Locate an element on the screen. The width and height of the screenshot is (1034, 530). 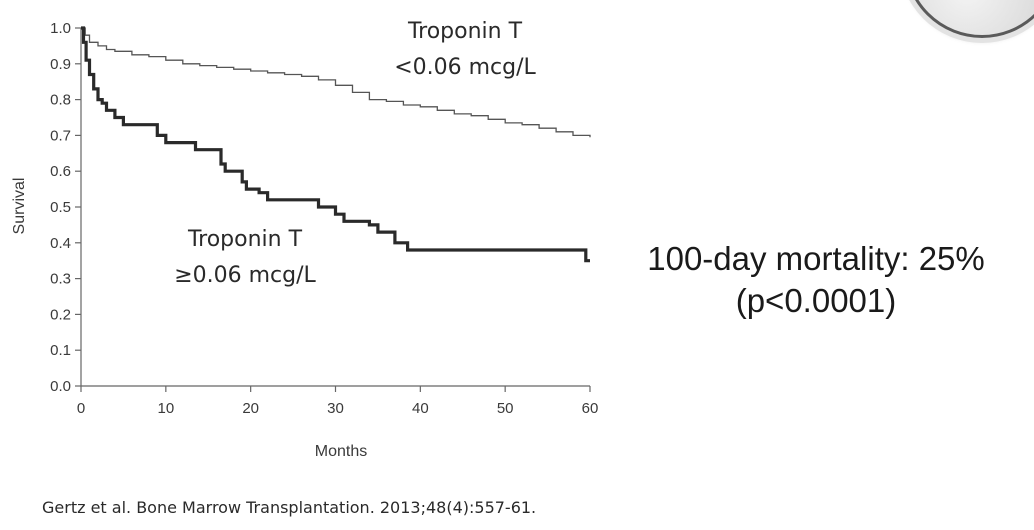
corner-badge-icon is located at coordinates (969, 19).